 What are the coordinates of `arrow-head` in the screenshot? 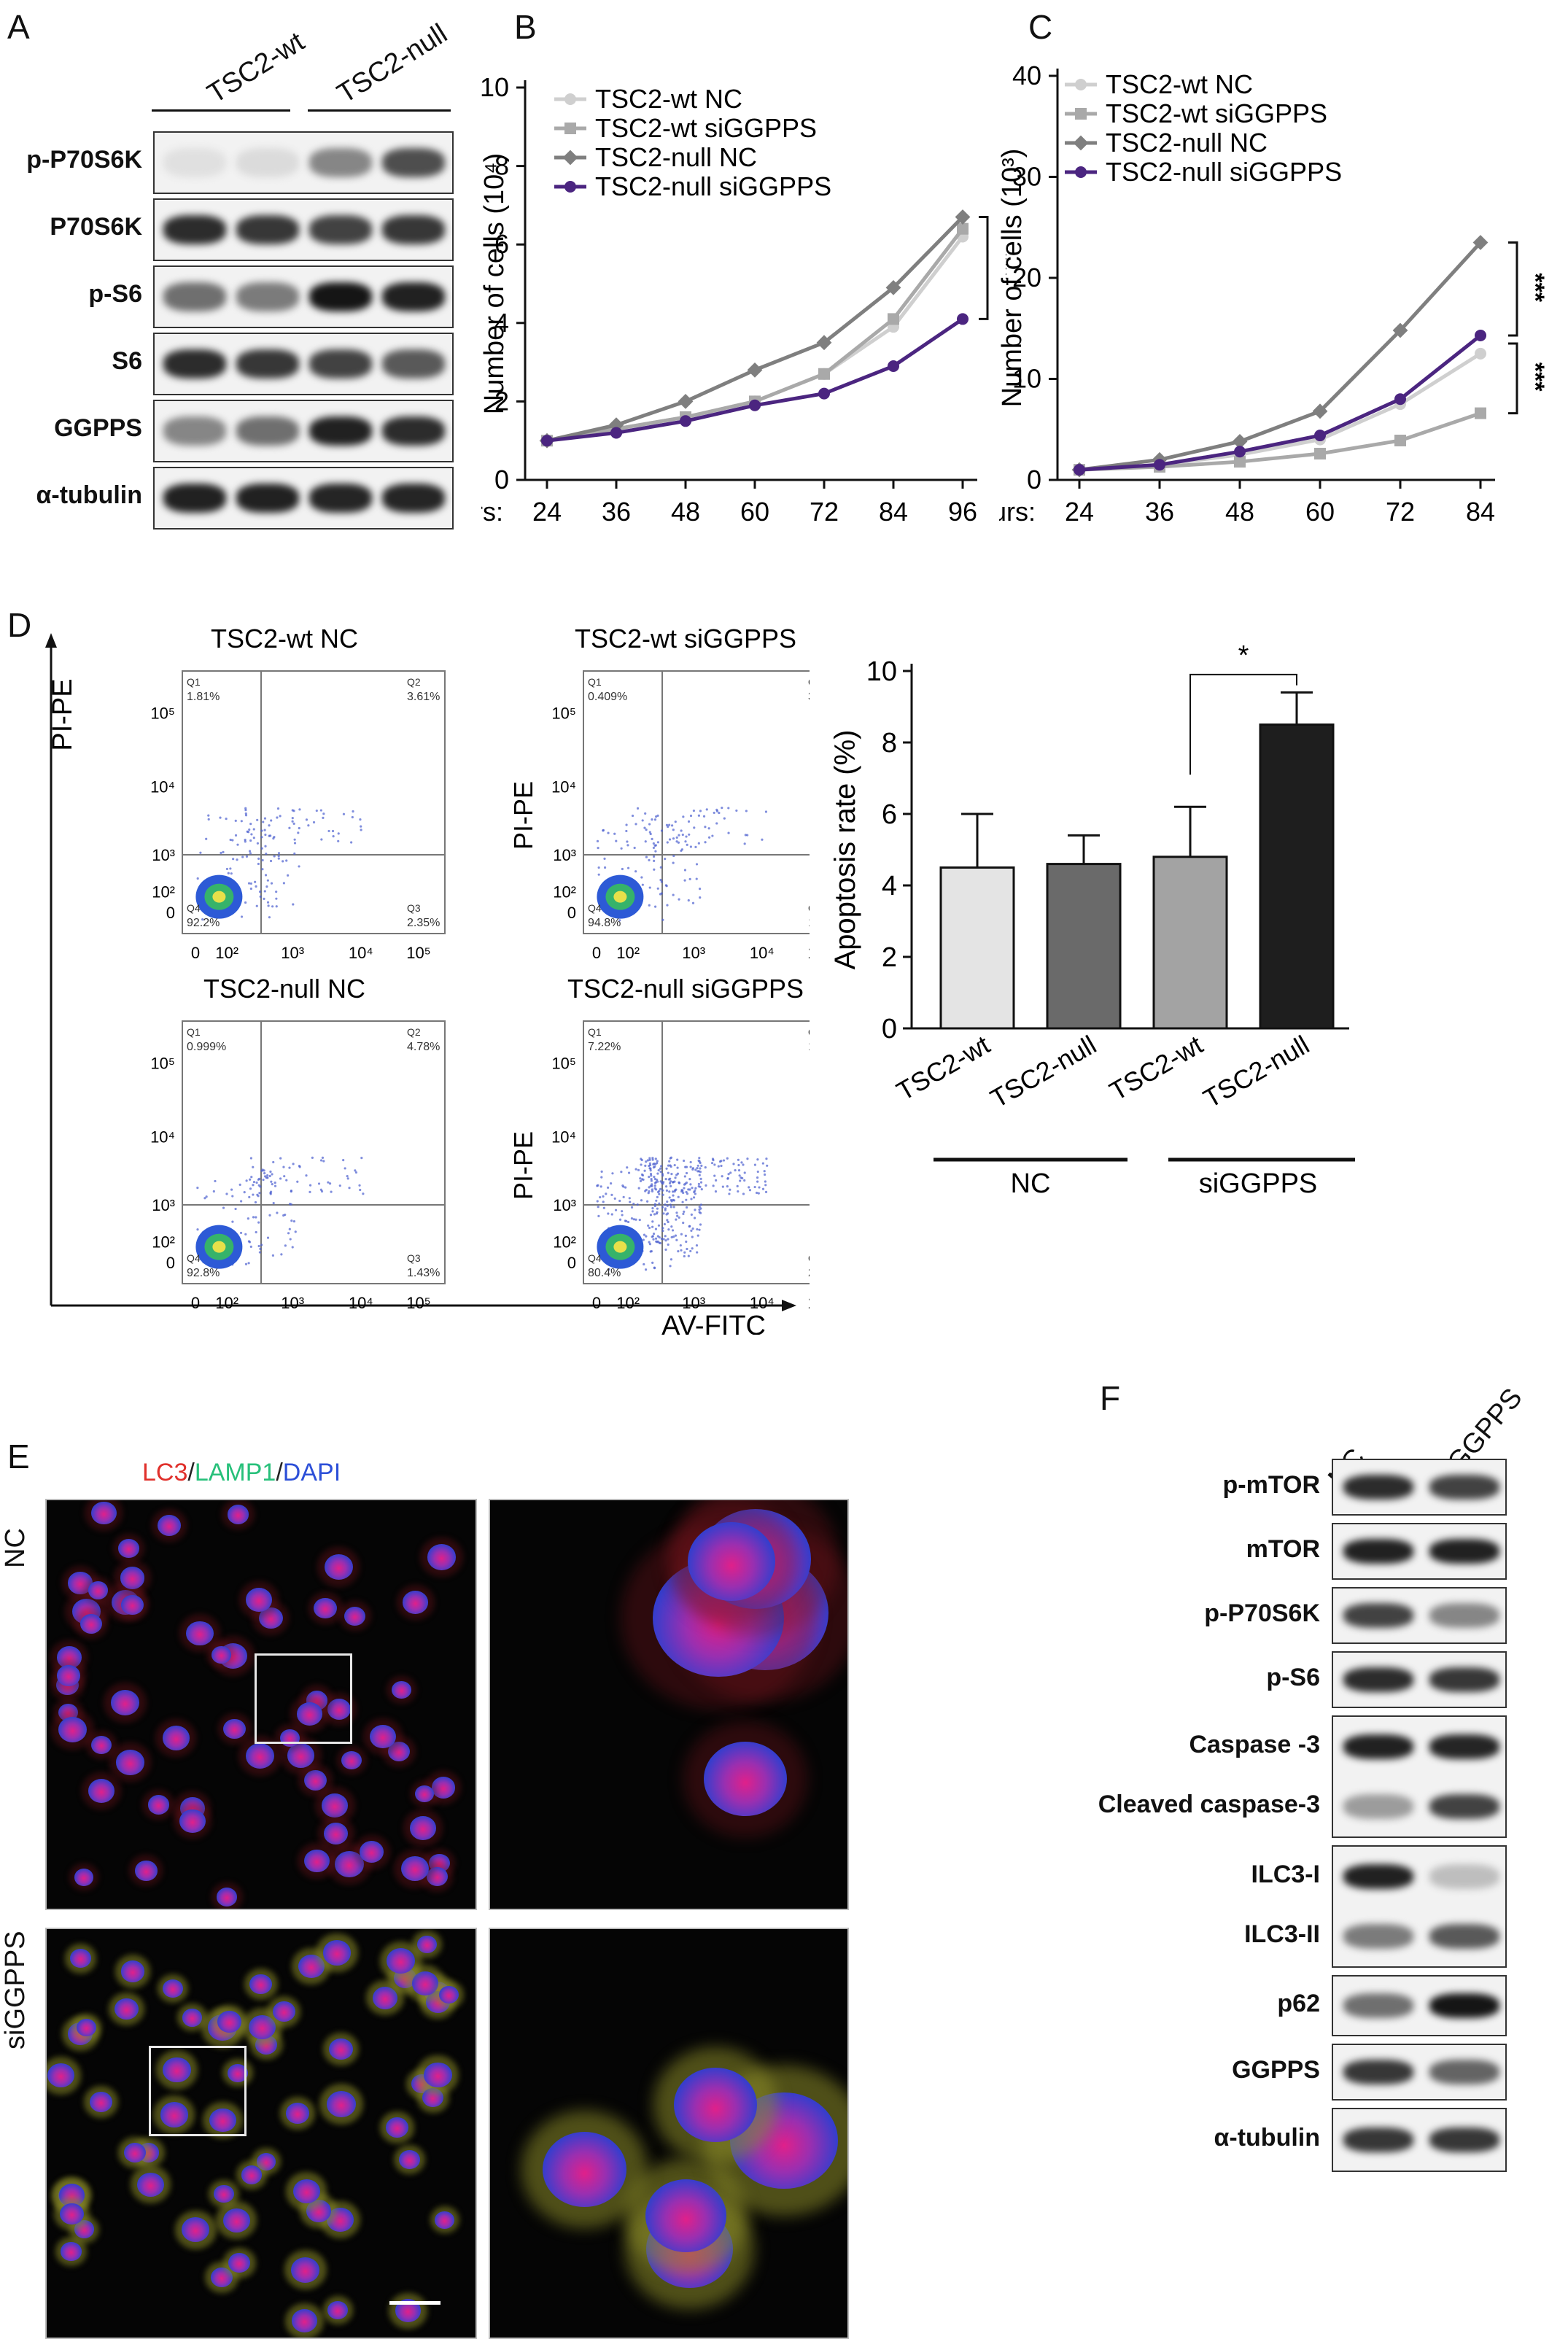 It's located at (789, 1306).